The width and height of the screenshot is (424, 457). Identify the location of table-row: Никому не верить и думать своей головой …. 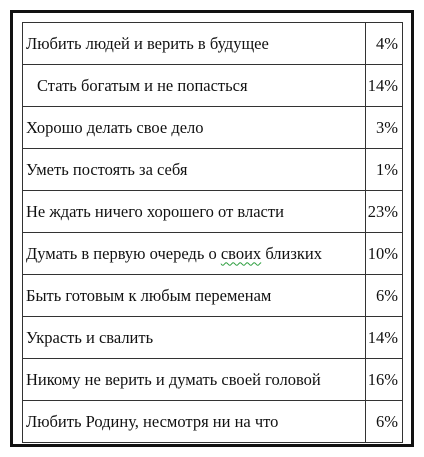
(212, 379).